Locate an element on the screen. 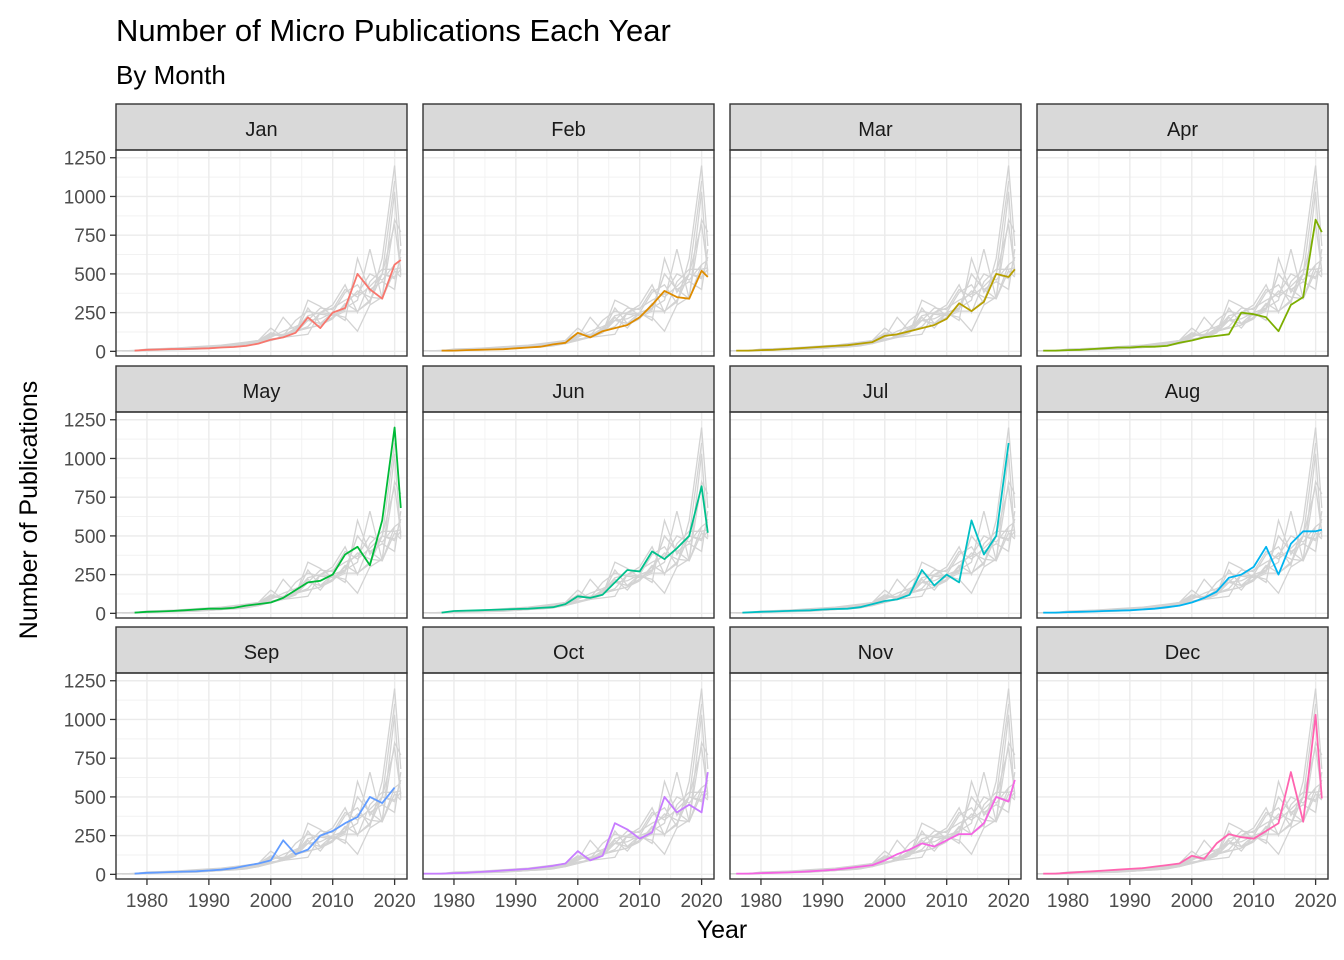 Image resolution: width=1344 pixels, height=960 pixels. strip-label: Mar is located at coordinates (875, 130).